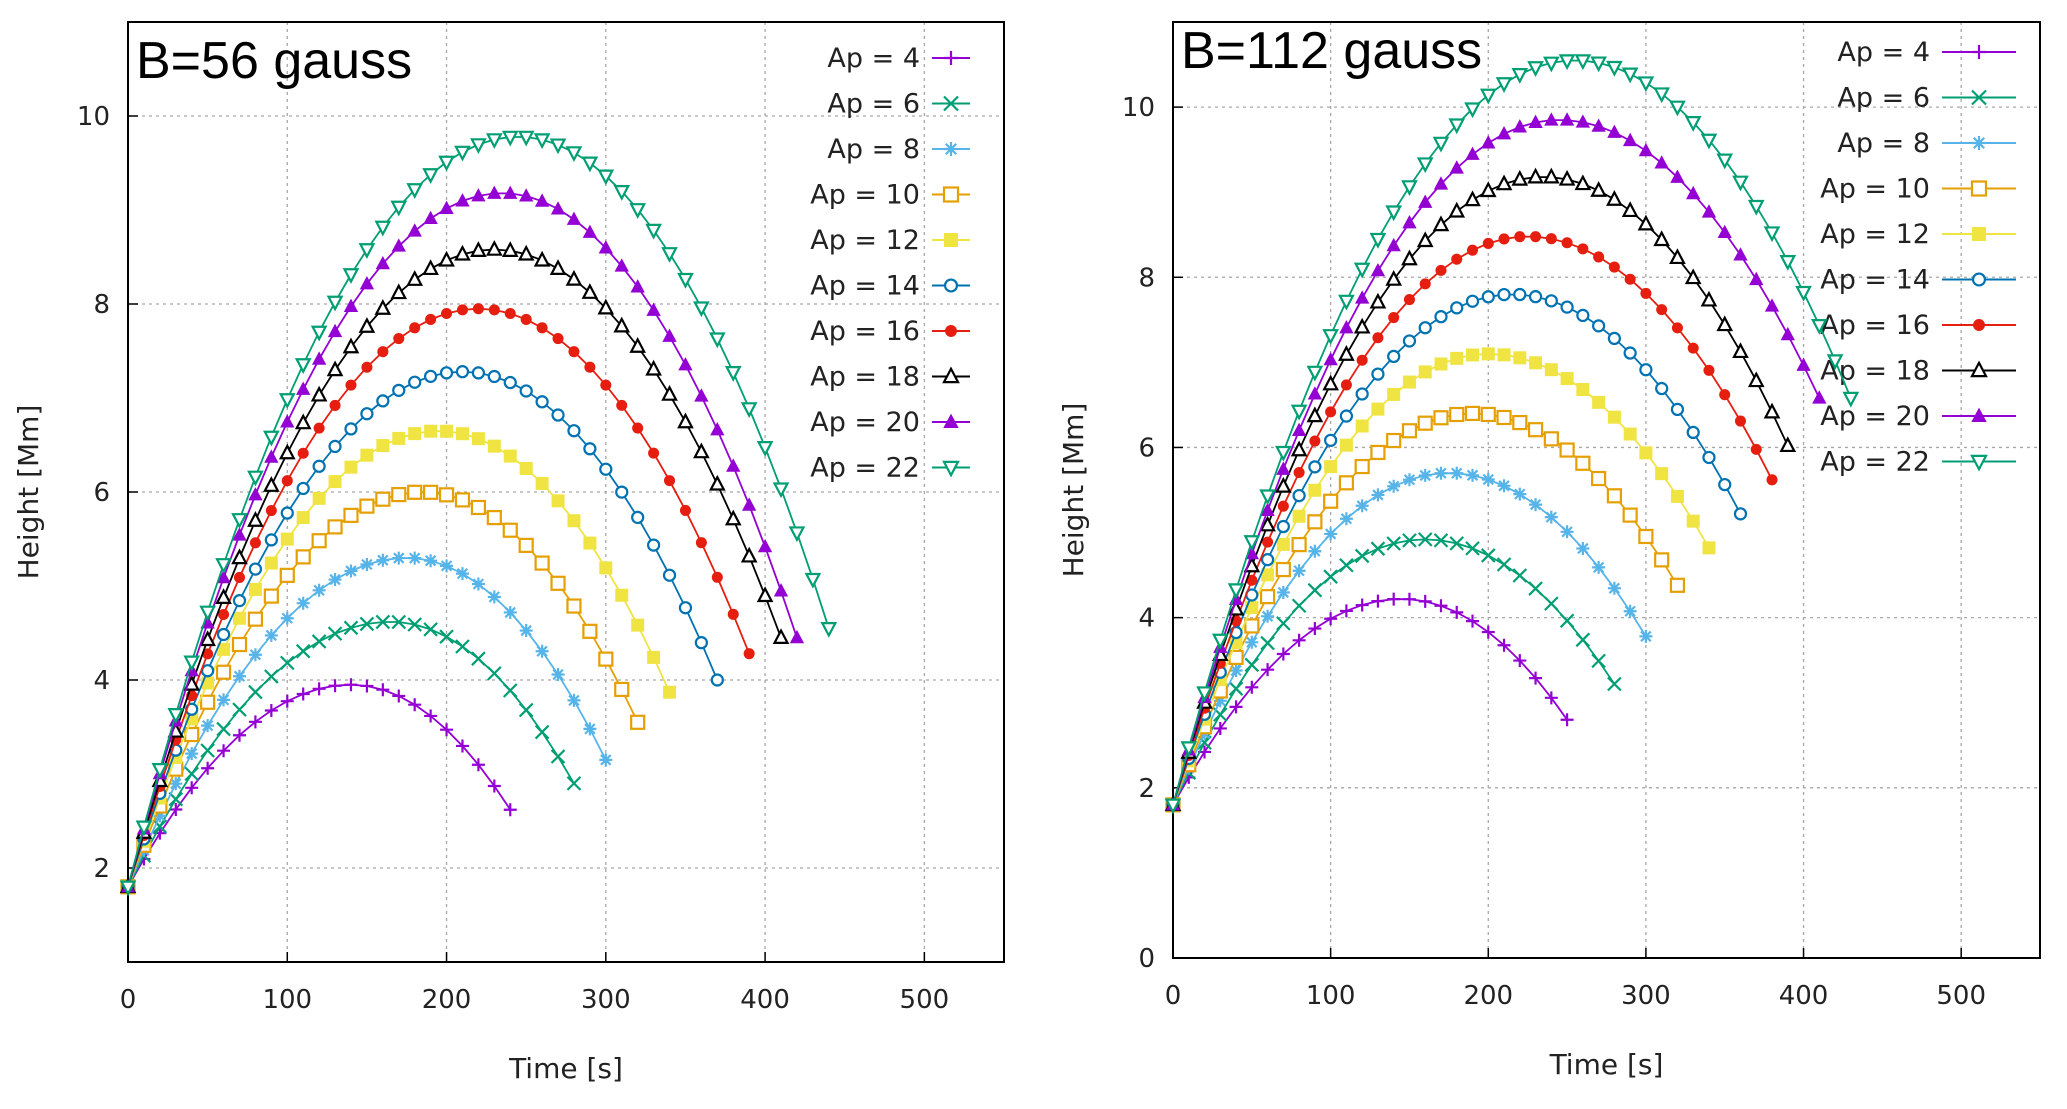 This screenshot has width=2067, height=1109. What do you see at coordinates (93, 117) in the screenshot?
I see `y-tick-label: 10` at bounding box center [93, 117].